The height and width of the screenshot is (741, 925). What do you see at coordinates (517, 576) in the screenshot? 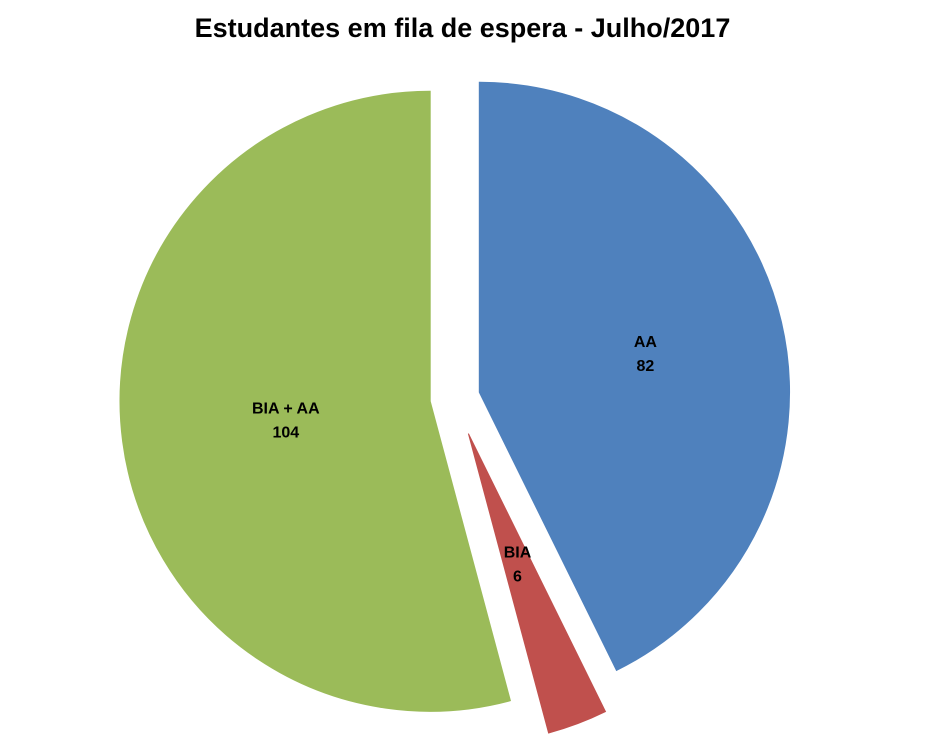
I see `slice-label: 6` at bounding box center [517, 576].